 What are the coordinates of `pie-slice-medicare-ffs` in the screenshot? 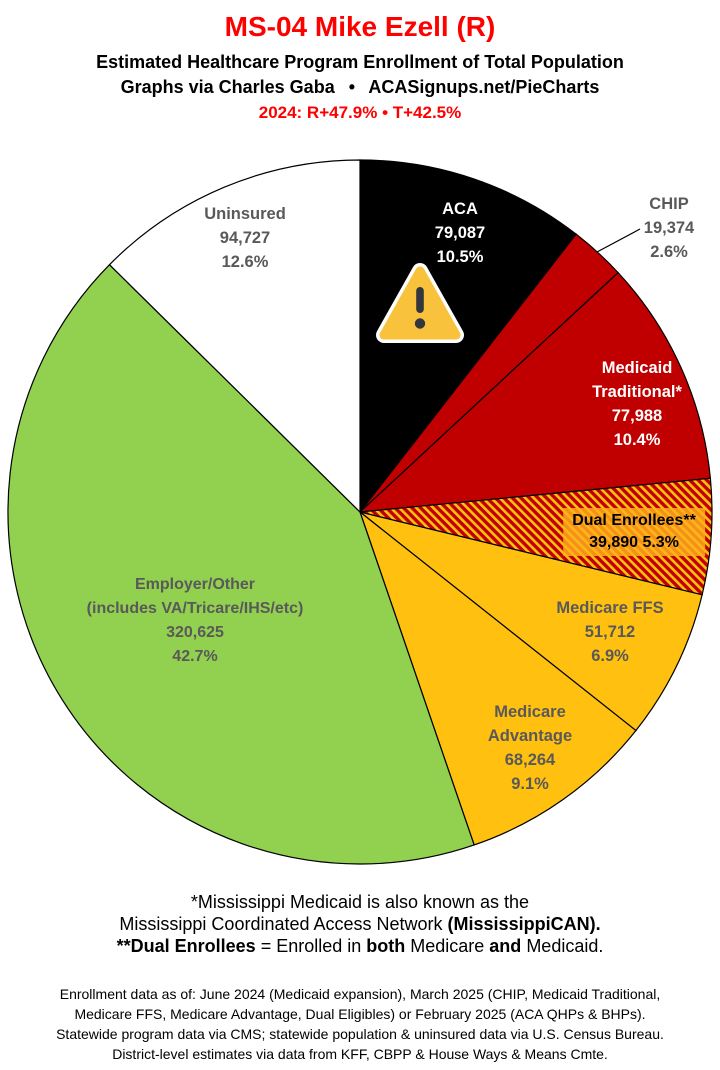 It's located at (531, 621).